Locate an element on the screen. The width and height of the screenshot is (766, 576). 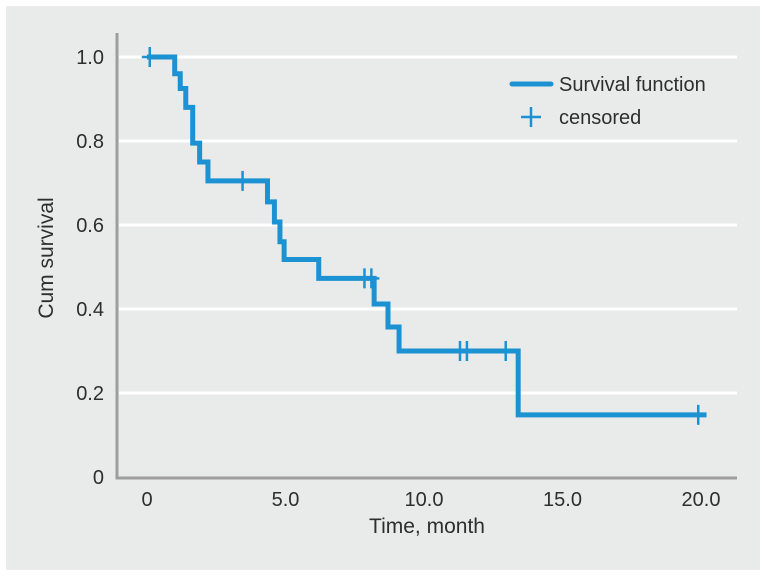
x-tick-label: 20.0 is located at coordinates (701, 500).